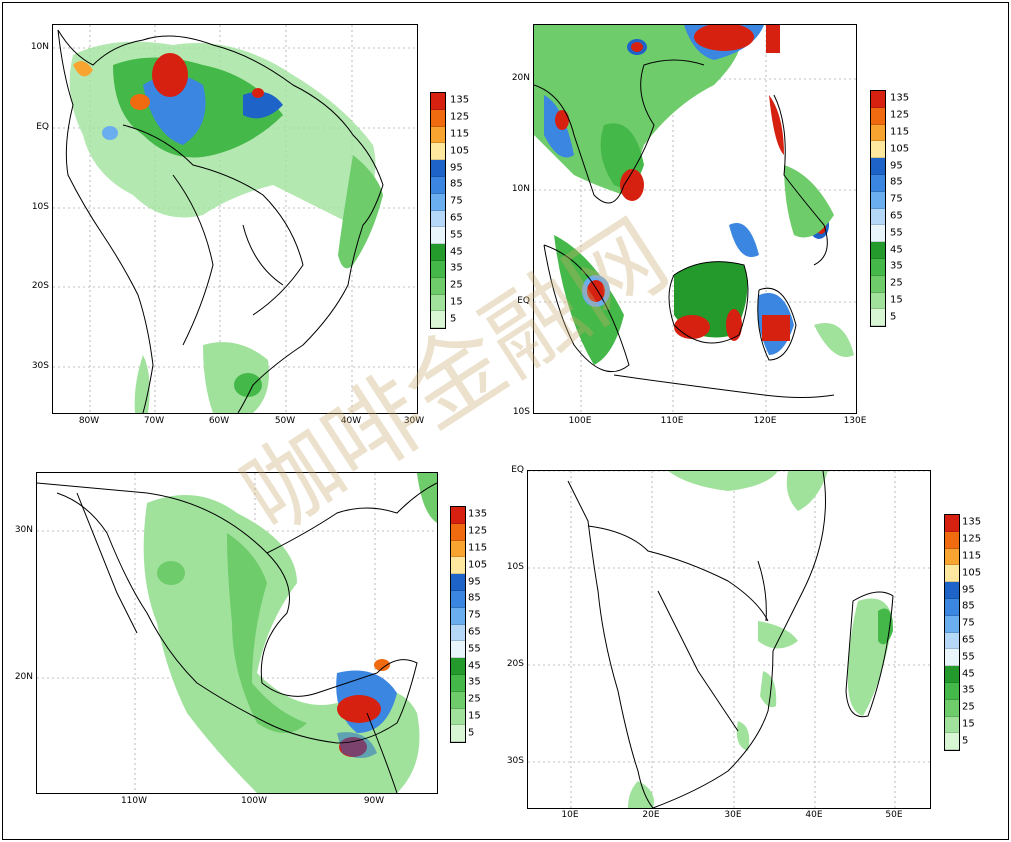  I want to click on legend-label: 25, so click(968, 707).